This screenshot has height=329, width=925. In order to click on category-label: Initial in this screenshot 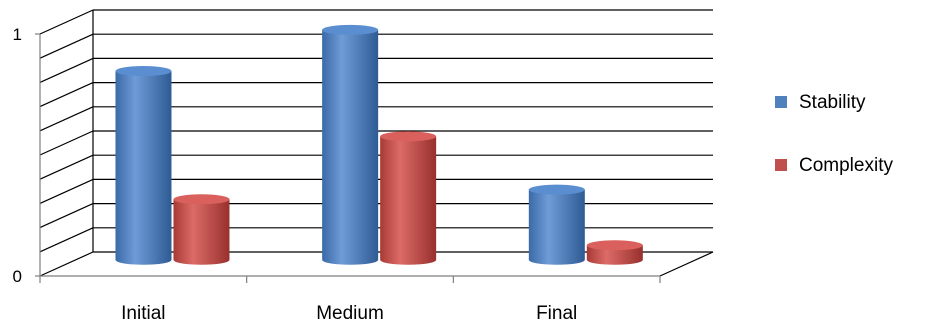, I will do `click(143, 313)`.